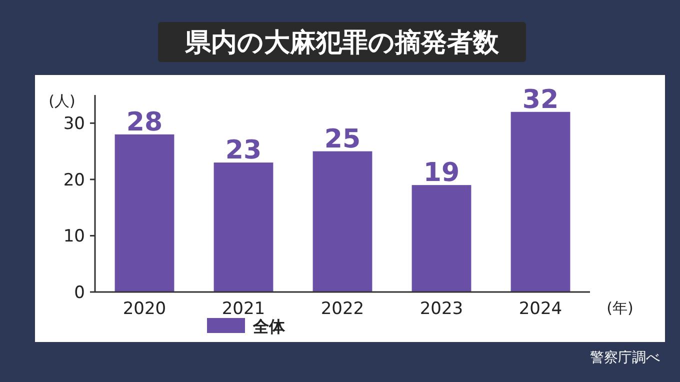  Describe the element at coordinates (144, 122) in the screenshot. I see `data-label: 28` at that location.